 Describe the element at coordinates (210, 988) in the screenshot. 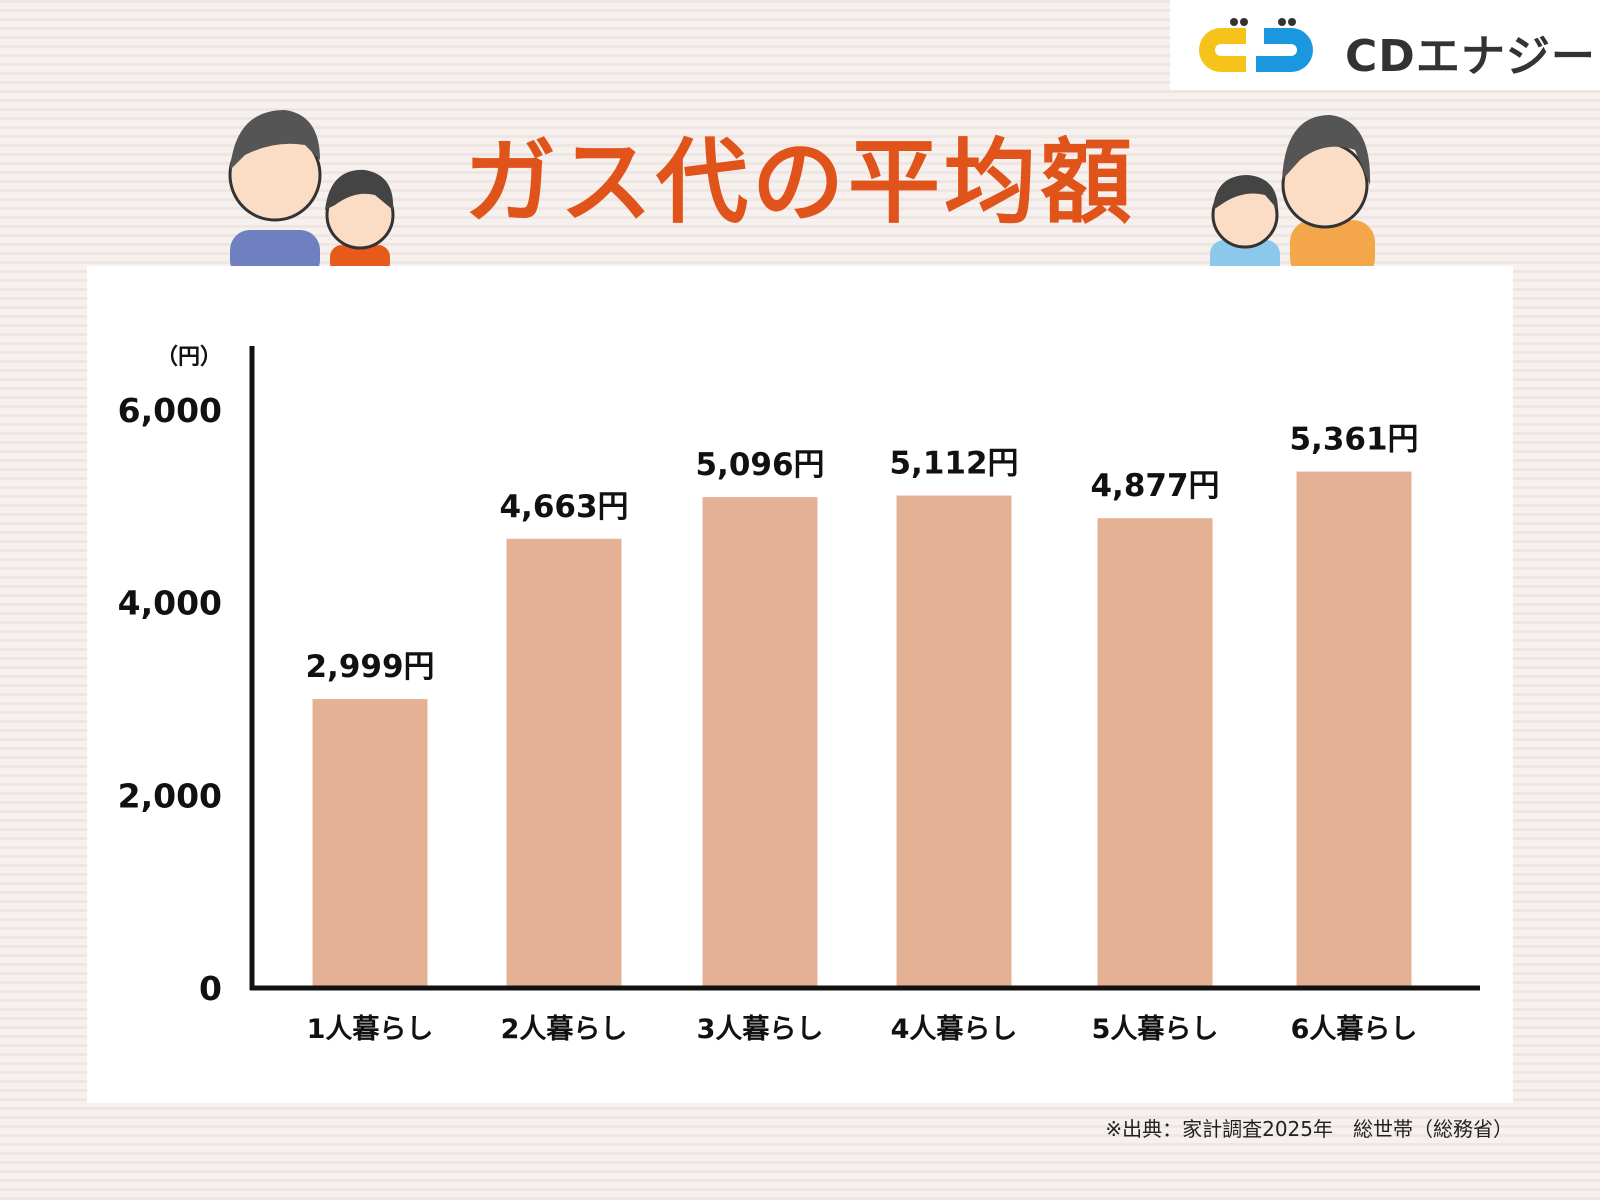

I see `y-tick-label: 0` at that location.